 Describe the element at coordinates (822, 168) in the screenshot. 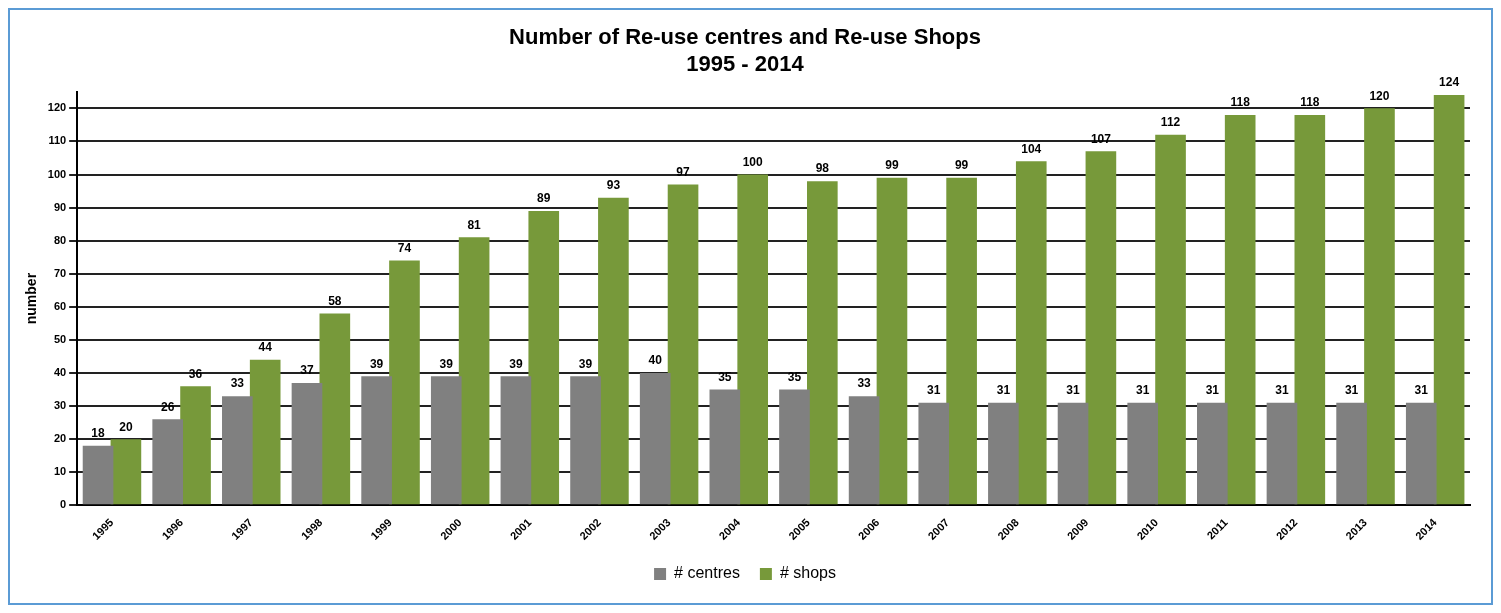

I see `data-label: 98` at that location.